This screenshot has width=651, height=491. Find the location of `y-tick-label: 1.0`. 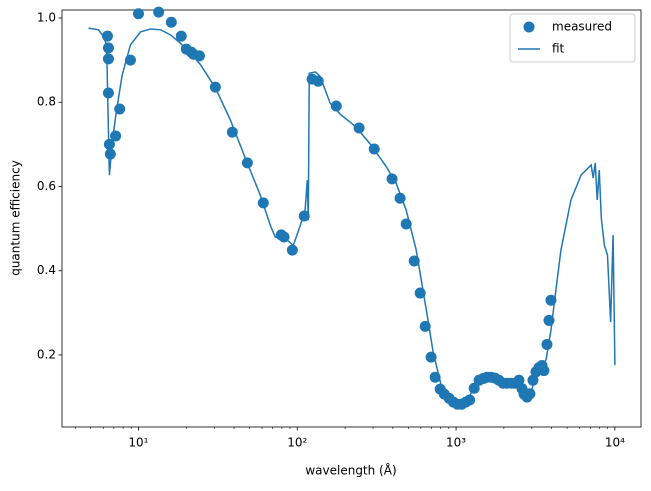

y-tick-label: 1.0 is located at coordinates (46, 18).